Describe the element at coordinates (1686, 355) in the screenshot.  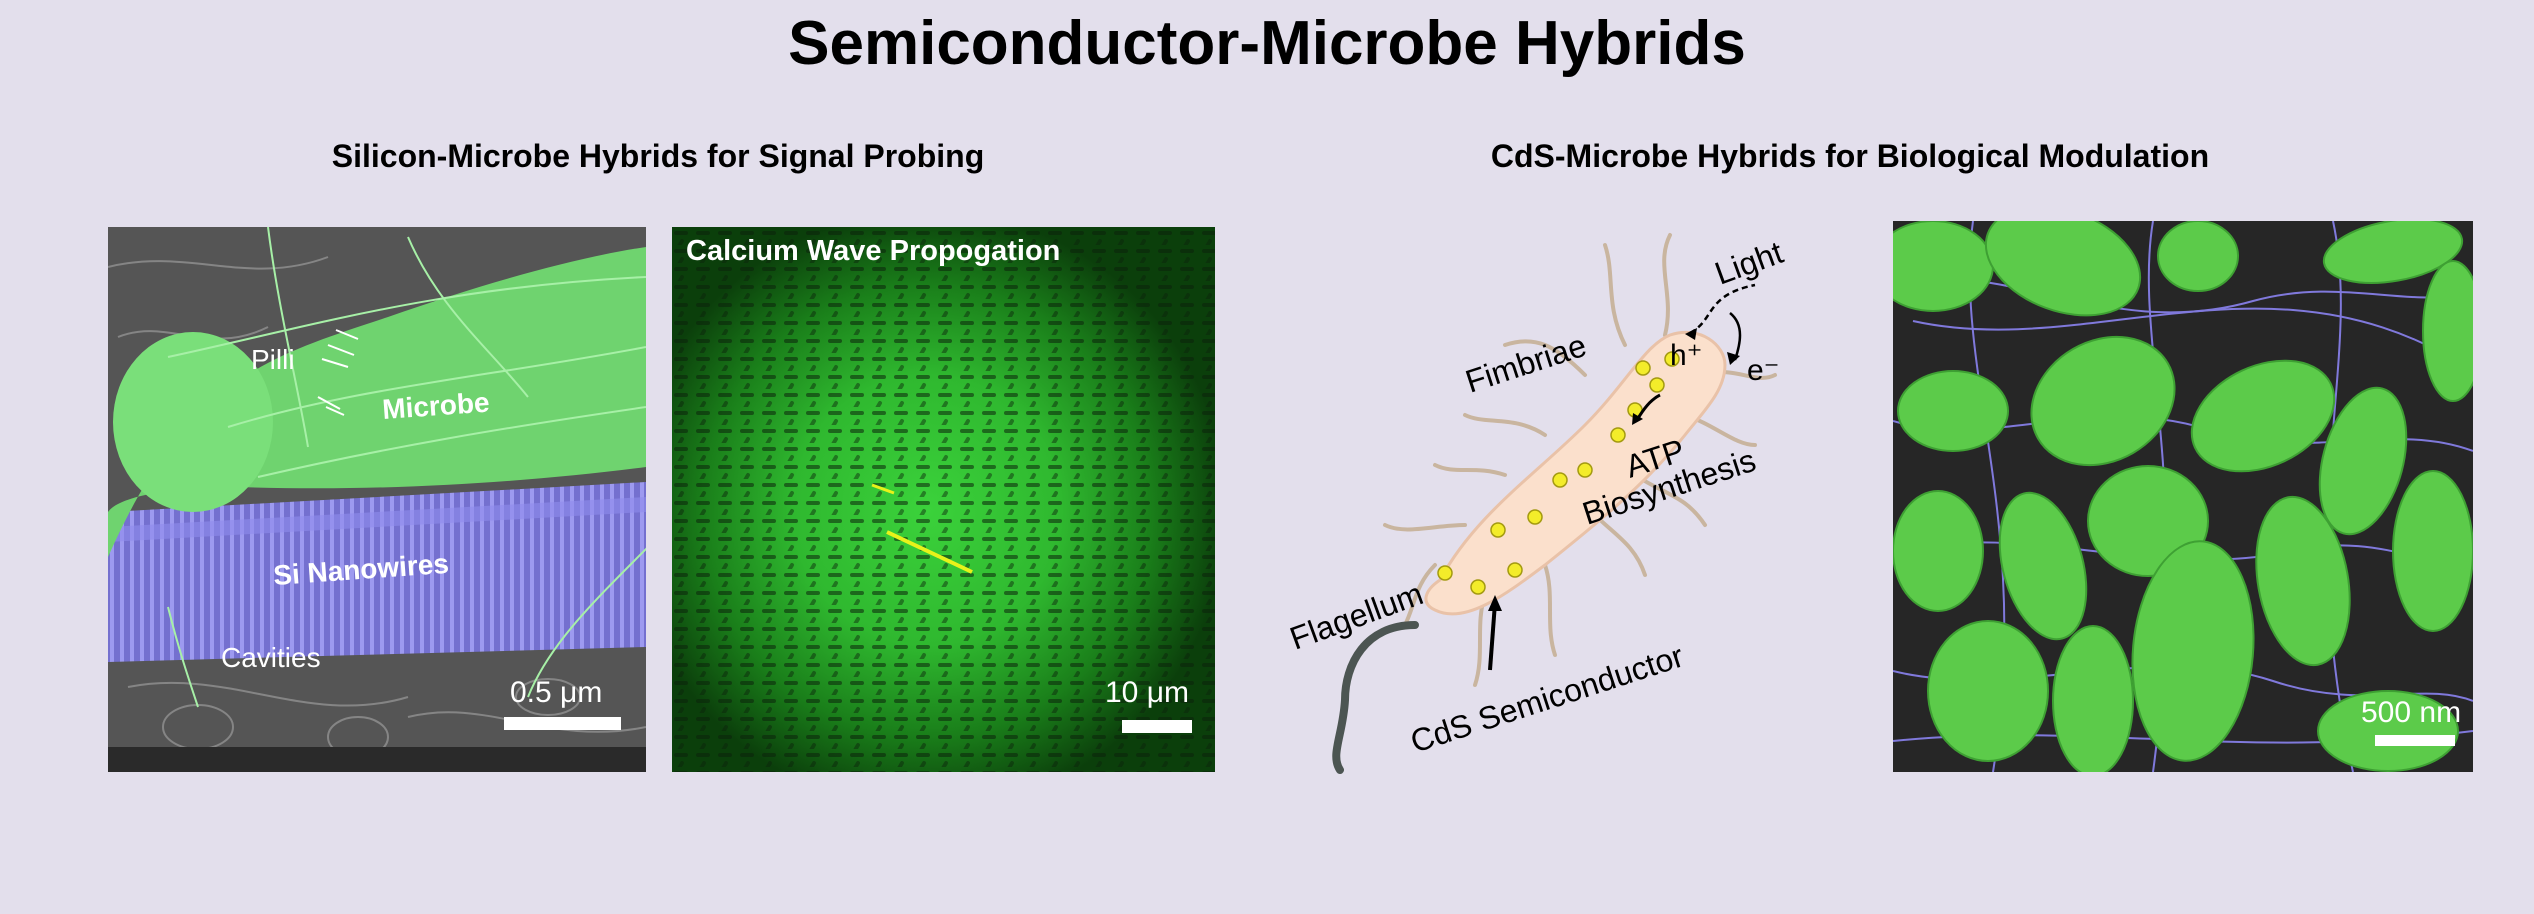
I see `hole-label: h⁺` at that location.